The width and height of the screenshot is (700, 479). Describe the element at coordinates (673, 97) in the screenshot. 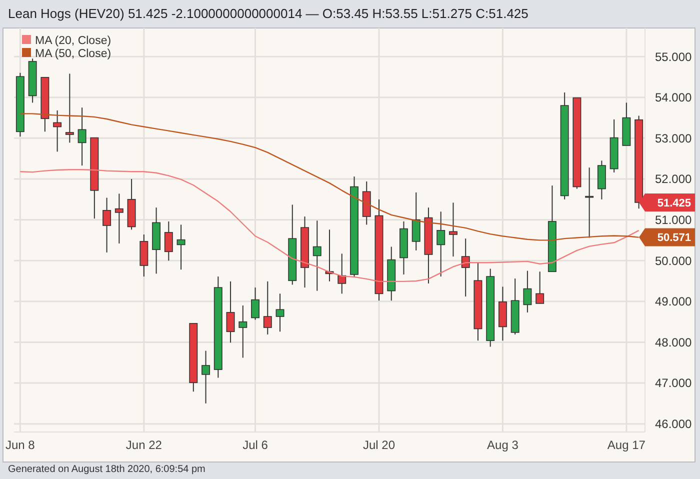

I see `y-tick-label: 54.000` at that location.